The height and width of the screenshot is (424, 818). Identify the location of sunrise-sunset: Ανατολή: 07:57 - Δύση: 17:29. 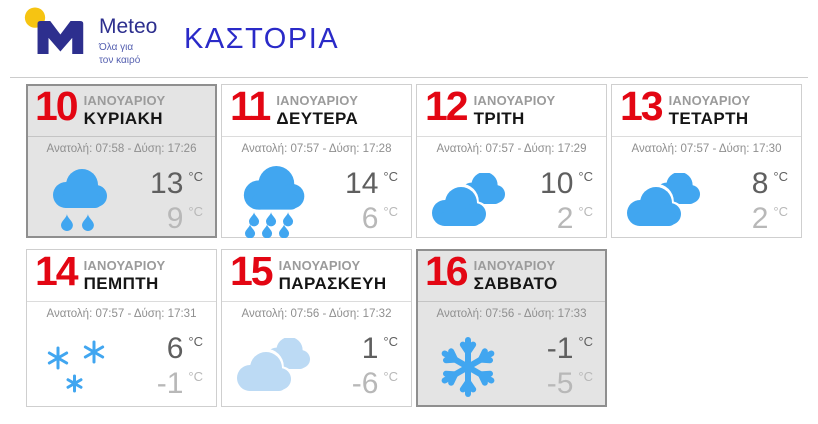
(511, 149).